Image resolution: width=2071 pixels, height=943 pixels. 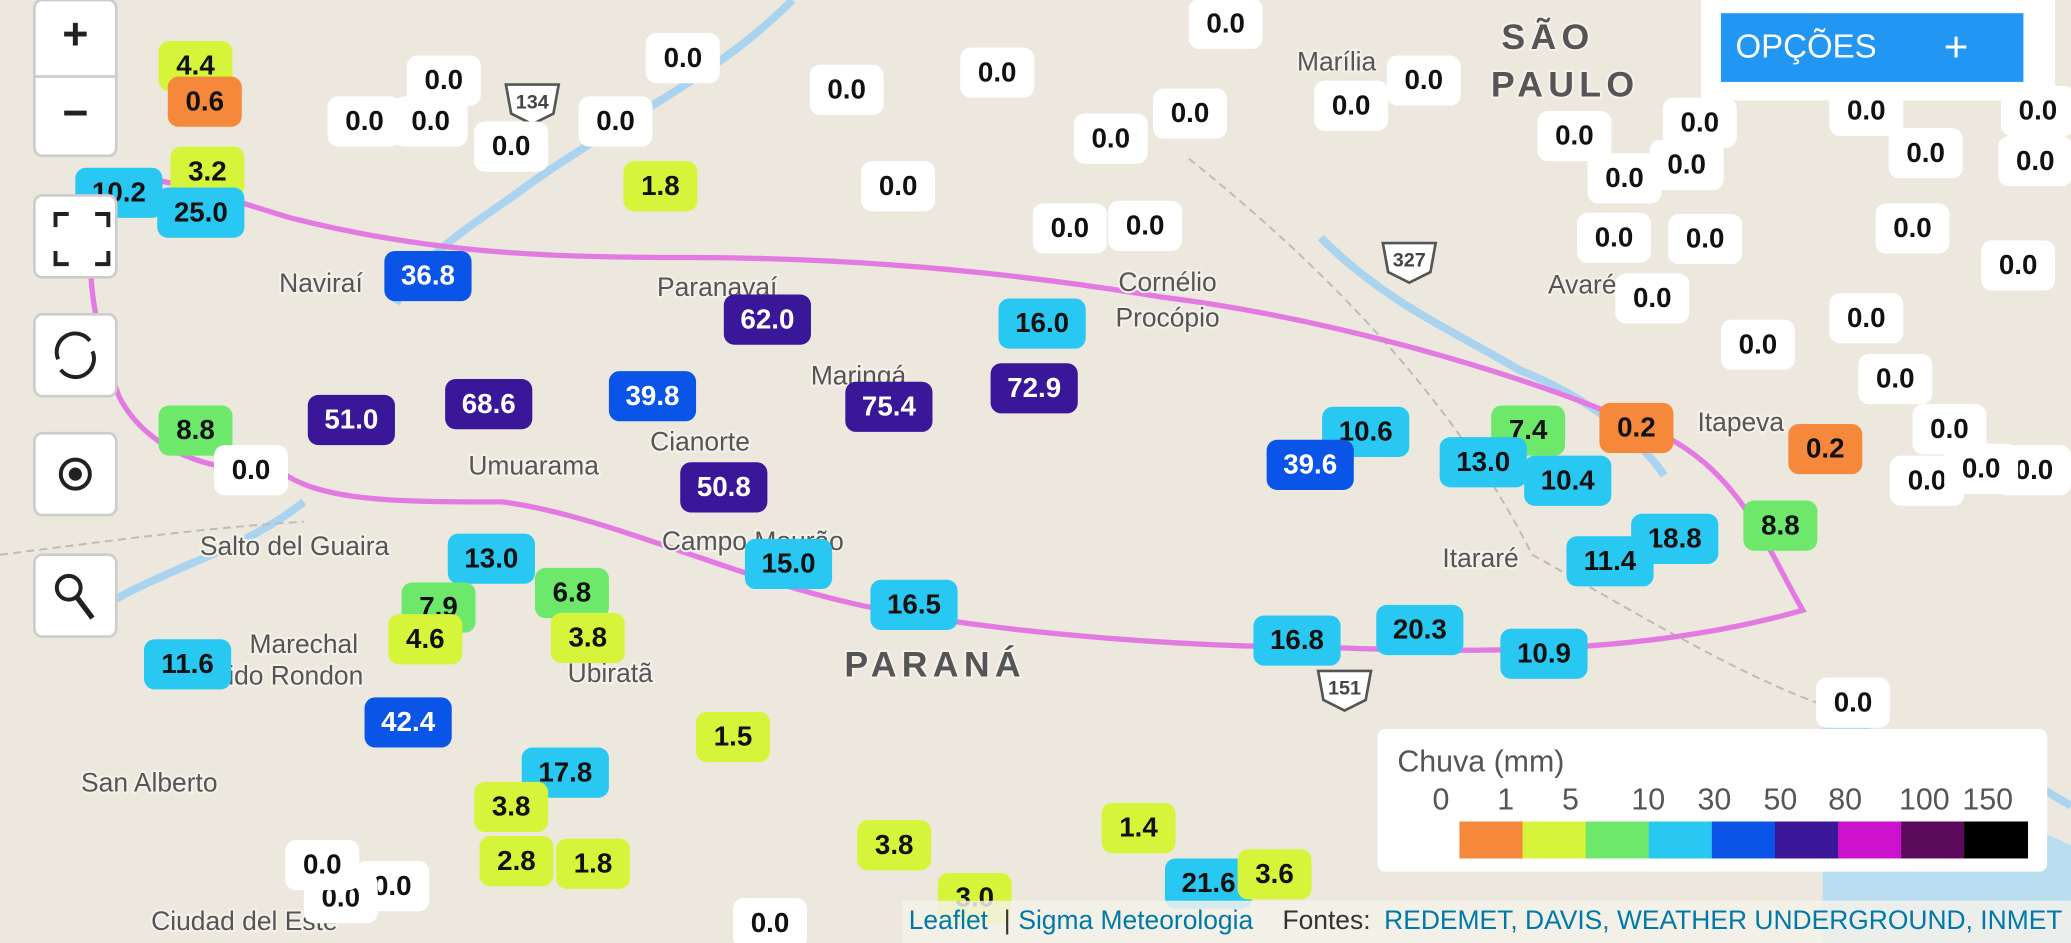 What do you see at coordinates (68, 587) in the screenshot?
I see `search-icon` at bounding box center [68, 587].